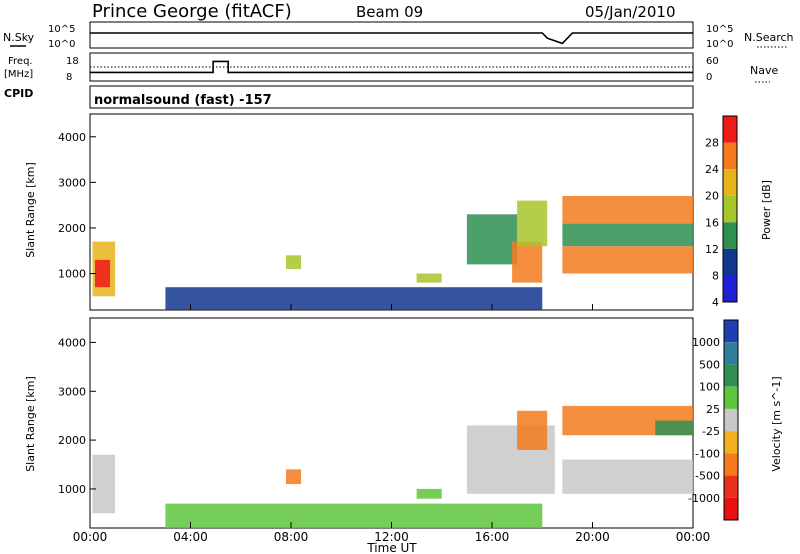  Describe the element at coordinates (61, 29) in the screenshot. I see `nsky-tick-high: 10^5` at that location.